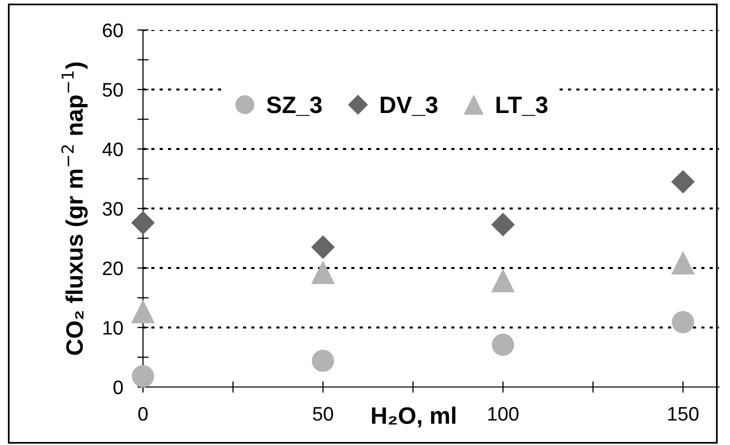  Describe the element at coordinates (112, 149) in the screenshot. I see `y-tick-label: 40` at that location.